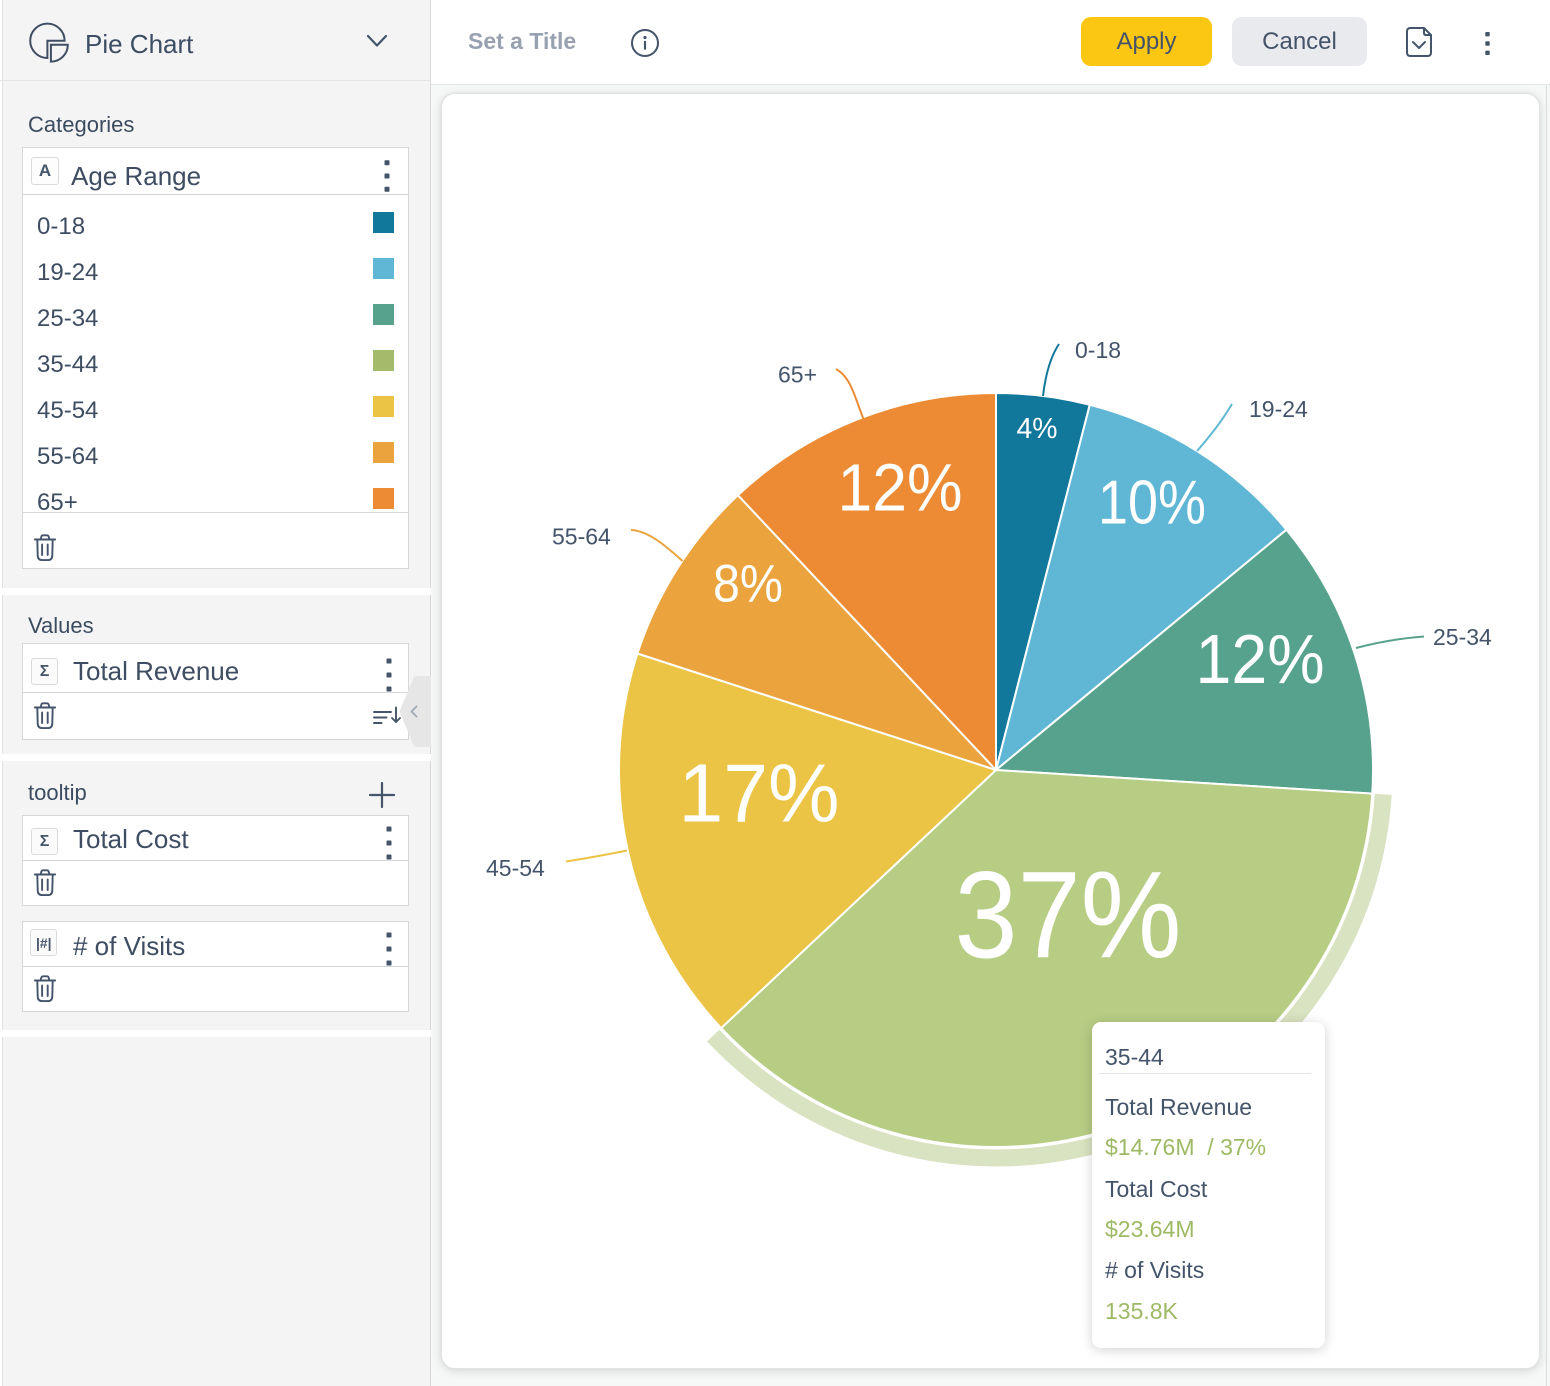  I want to click on svg-text: 0-18, so click(1098, 350).